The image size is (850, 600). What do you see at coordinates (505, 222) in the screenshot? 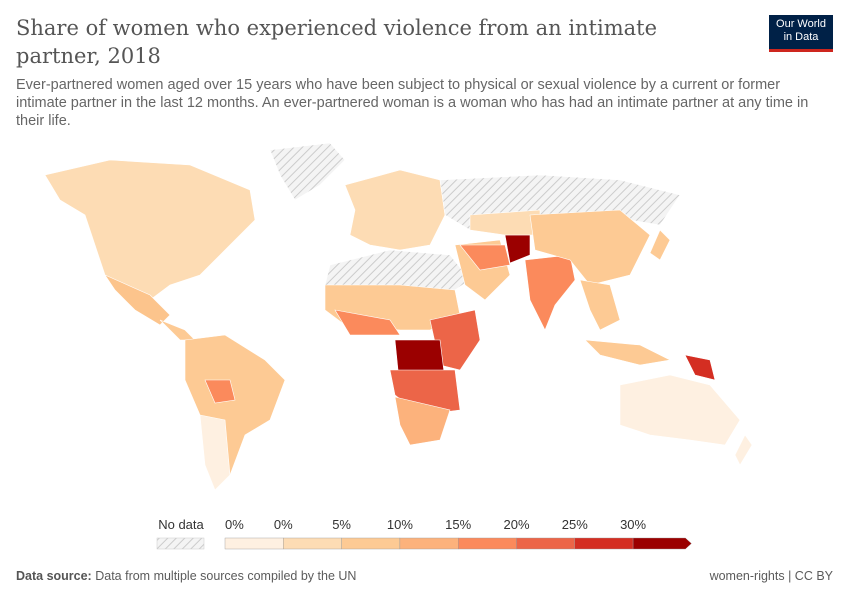
I see `central-asia` at bounding box center [505, 222].